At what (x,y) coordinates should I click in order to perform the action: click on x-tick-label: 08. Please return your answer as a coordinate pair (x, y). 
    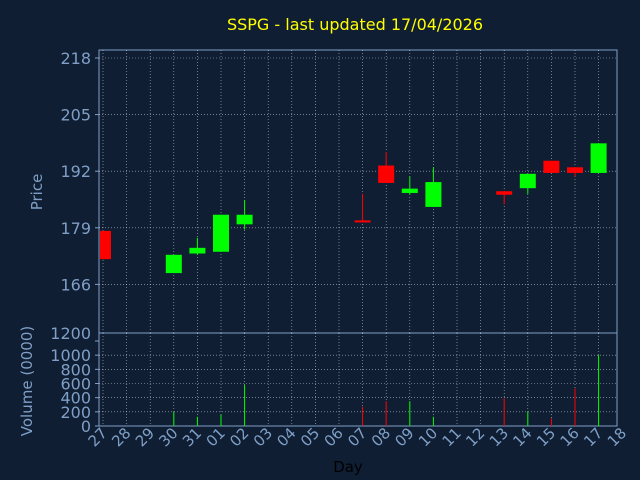
    Looking at the image, I should click on (381, 437).